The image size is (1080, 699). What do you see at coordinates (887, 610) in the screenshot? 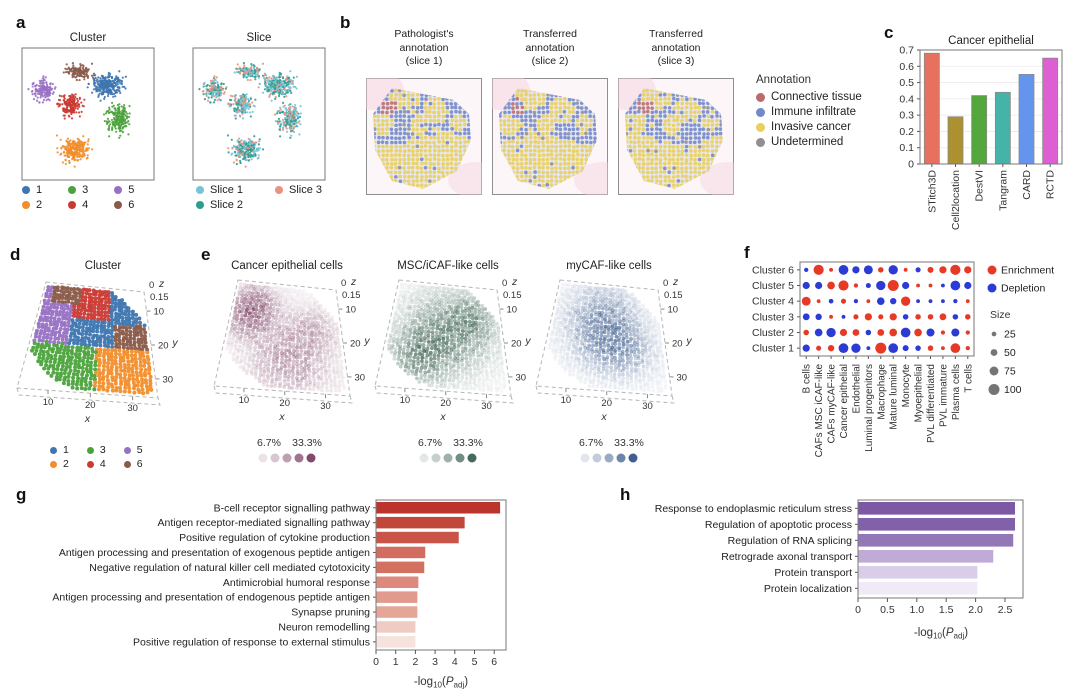
I see `x-tick-label: 0.5` at bounding box center [887, 610].